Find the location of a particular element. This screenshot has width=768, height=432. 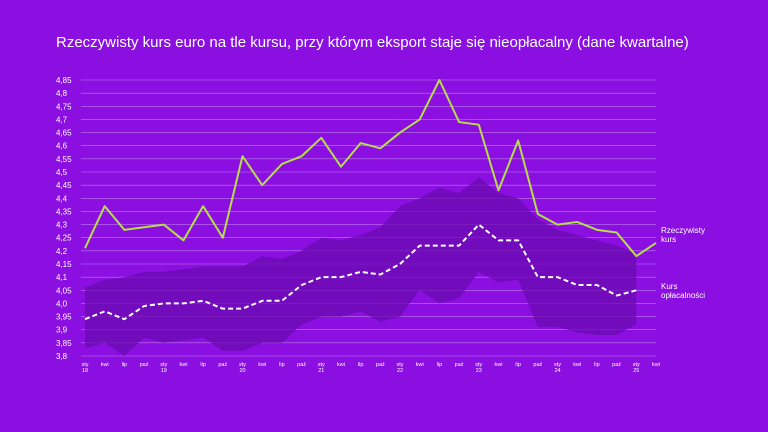

y-tick-label: 4,6 is located at coordinates (62, 146).